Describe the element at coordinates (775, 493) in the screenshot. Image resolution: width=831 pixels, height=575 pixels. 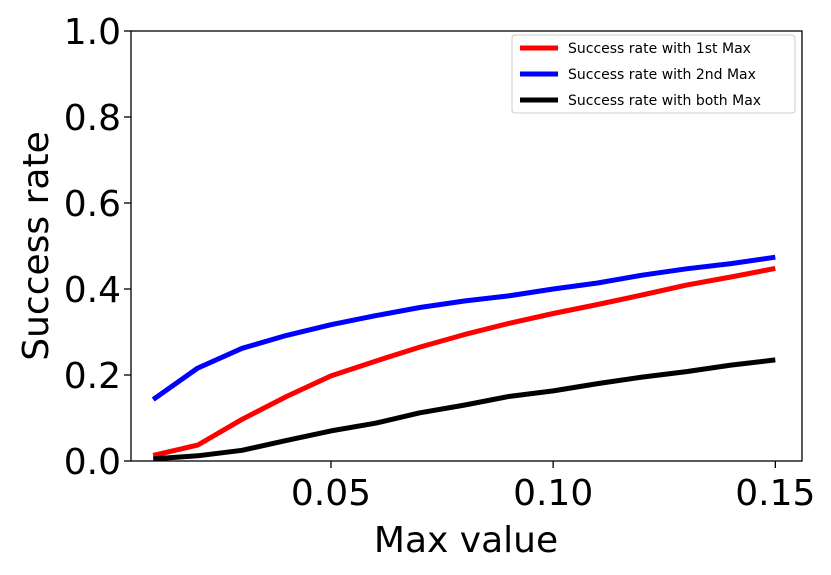
I see `x-tick-label: 0.15` at that location.